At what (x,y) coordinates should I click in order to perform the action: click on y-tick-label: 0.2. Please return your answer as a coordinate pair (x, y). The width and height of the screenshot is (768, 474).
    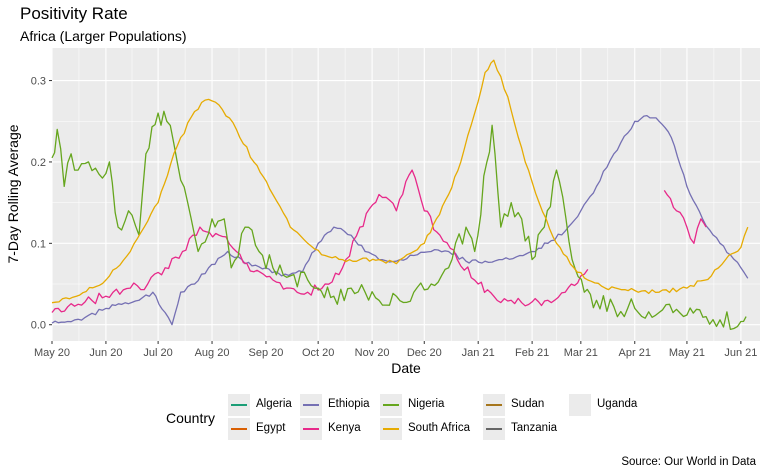
    Looking at the image, I should click on (38, 163).